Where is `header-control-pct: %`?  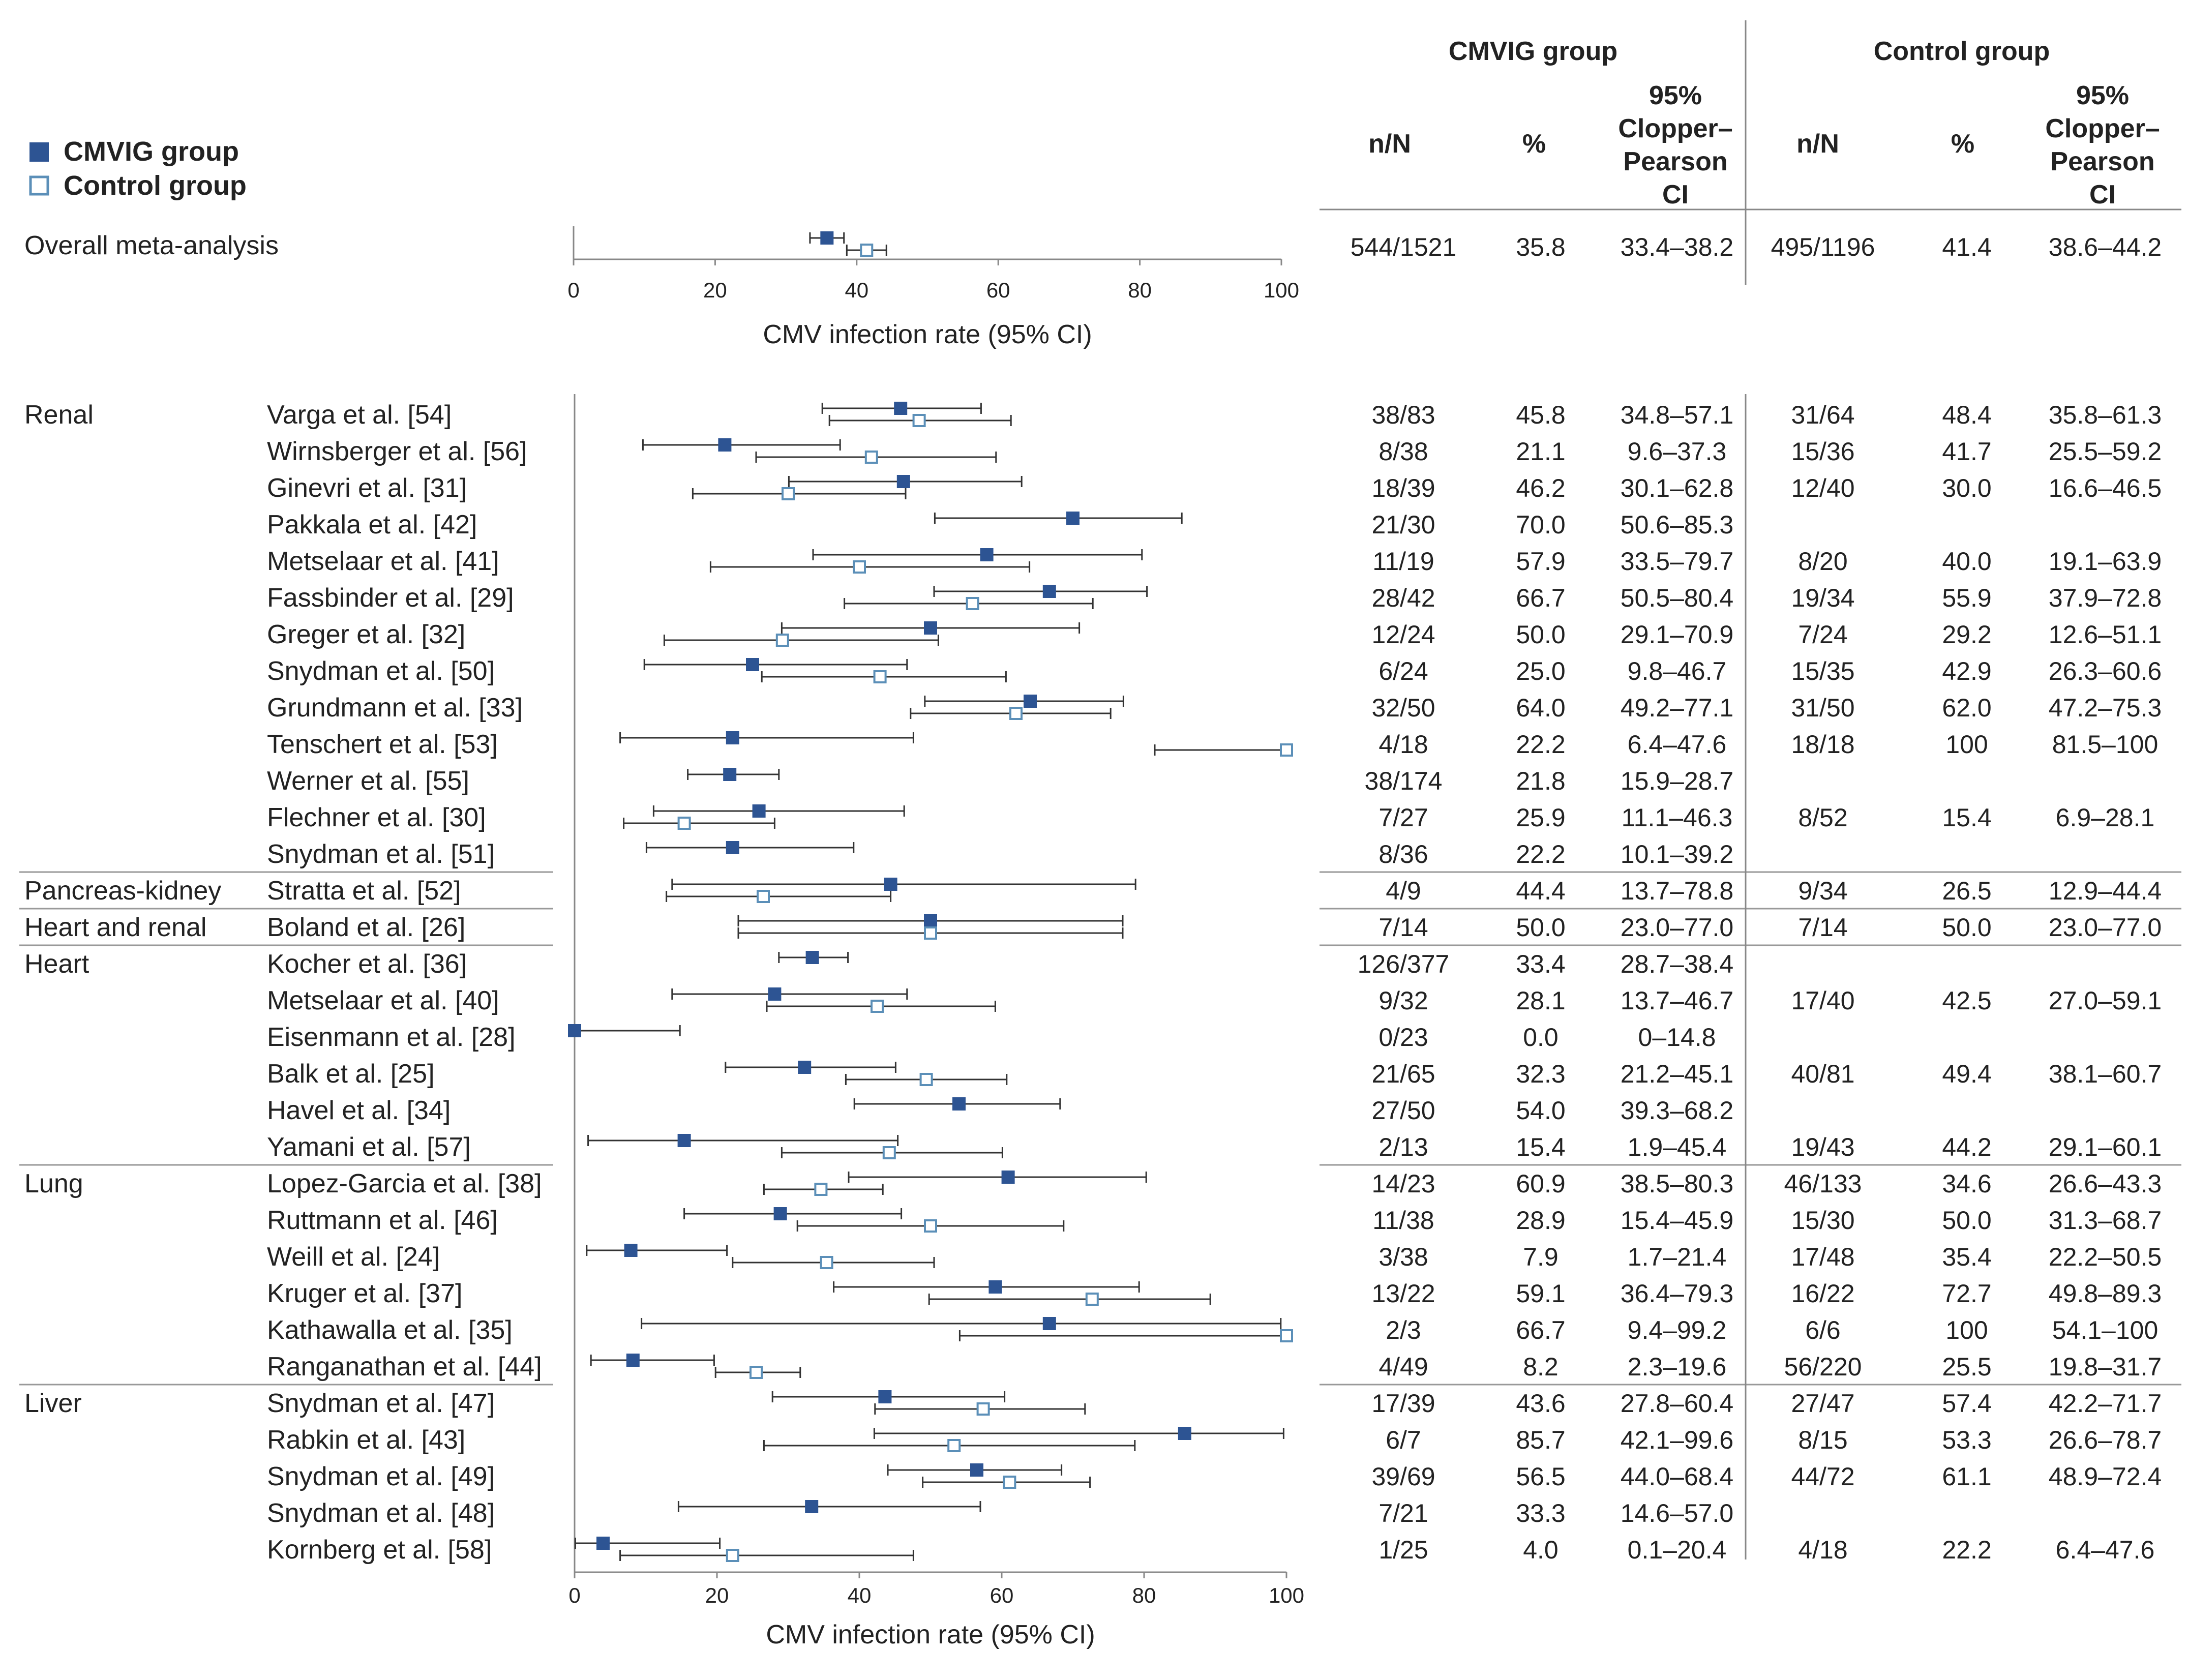 header-control-pct: % is located at coordinates (1963, 144).